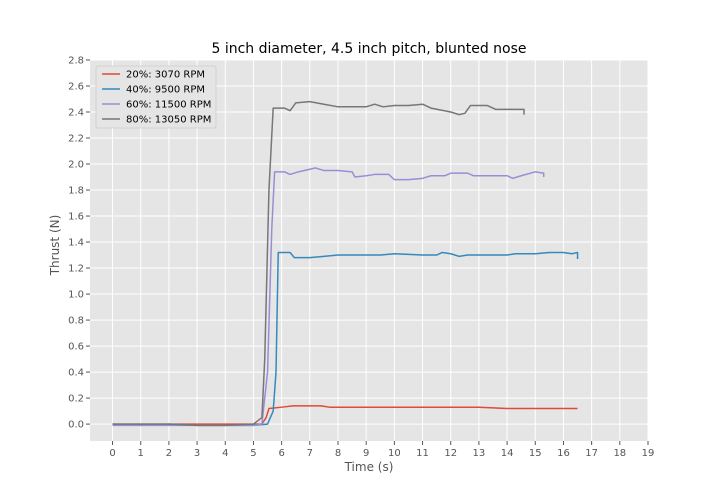  What do you see at coordinates (479, 453) in the screenshot?
I see `x-tick-label: 13` at bounding box center [479, 453].